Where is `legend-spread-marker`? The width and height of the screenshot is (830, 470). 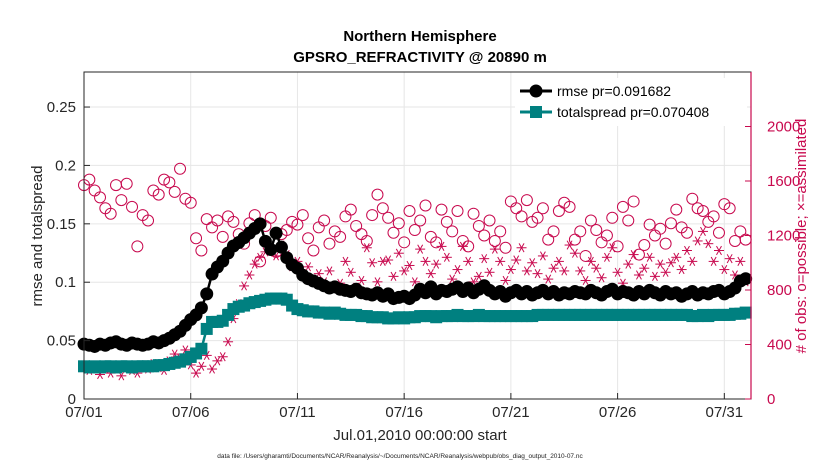 legend-spread-marker is located at coordinates (536, 112).